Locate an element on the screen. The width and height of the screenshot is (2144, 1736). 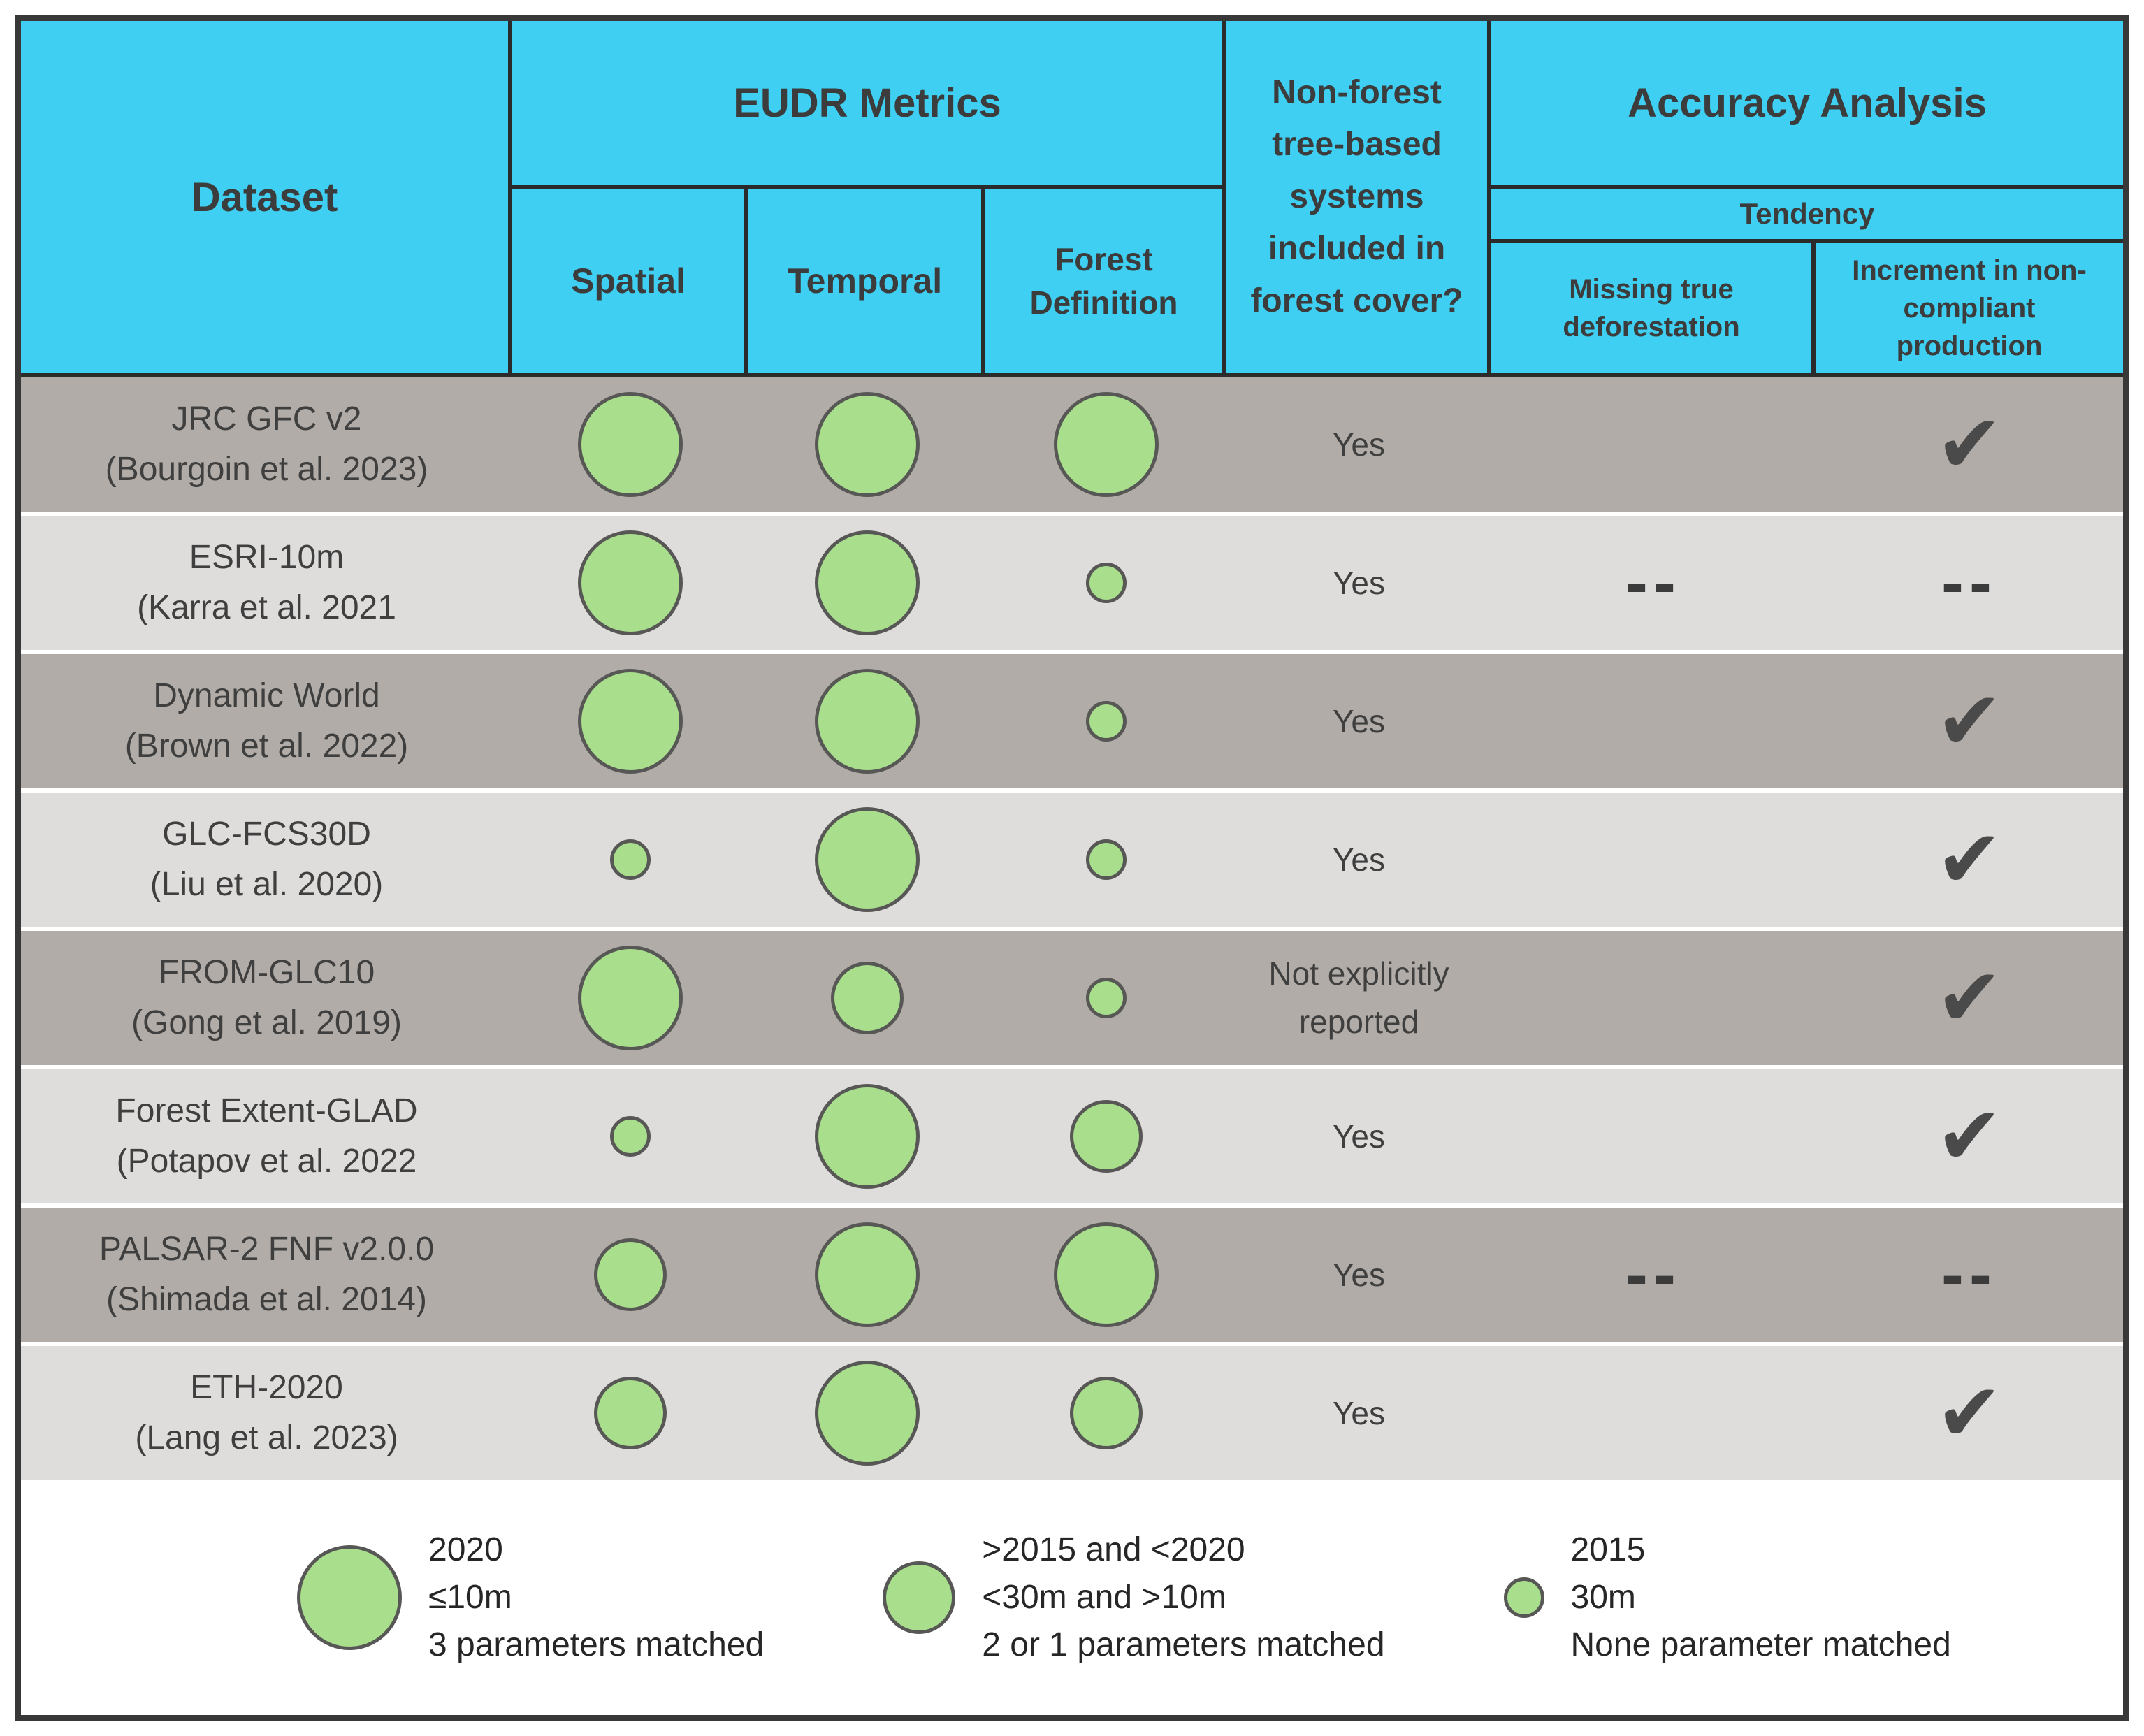
non-forest-value: Not explicitly reported is located at coordinates (1358, 997).